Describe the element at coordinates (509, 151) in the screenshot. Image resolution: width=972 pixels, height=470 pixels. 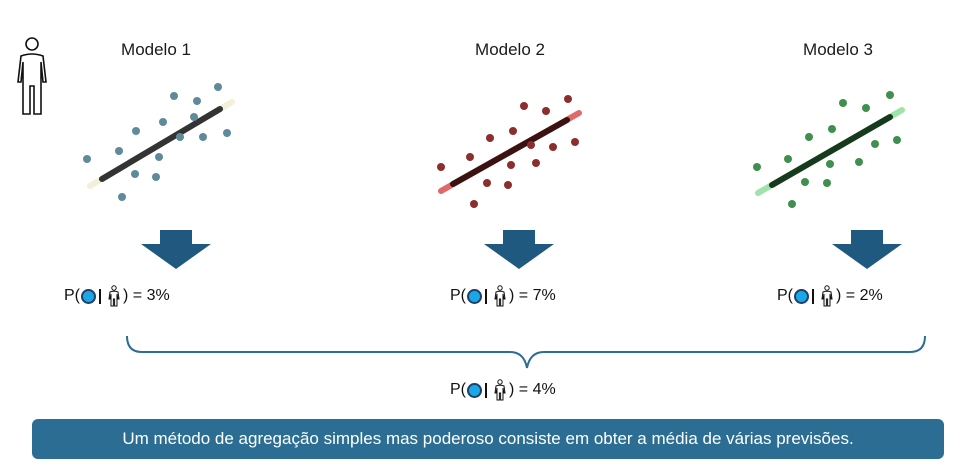
I see `model-2-scatter` at that location.